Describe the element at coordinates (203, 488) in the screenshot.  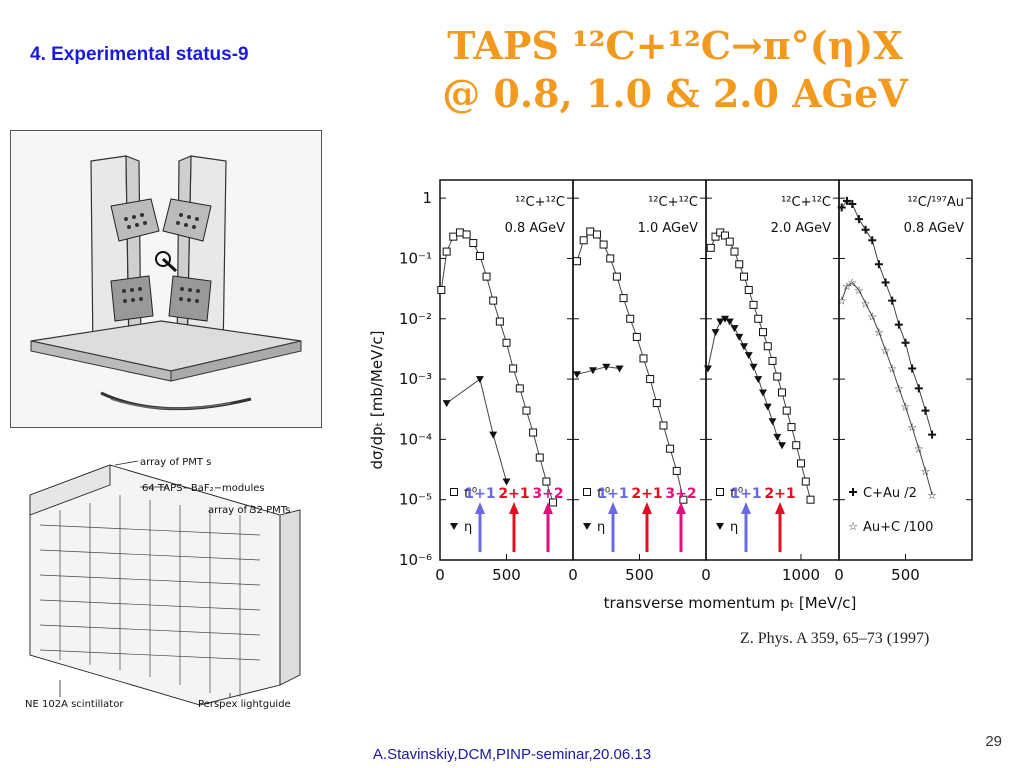
I see `label-modules: 64 TAPS−BaF₂−modules` at that location.